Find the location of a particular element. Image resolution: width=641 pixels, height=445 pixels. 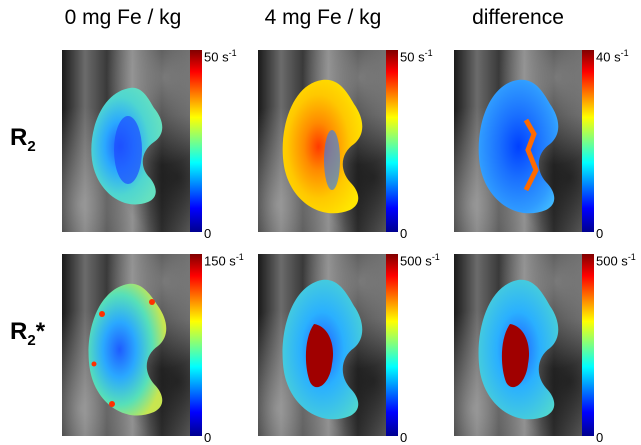

mri-panel-r2star-difference is located at coordinates (518, 345).